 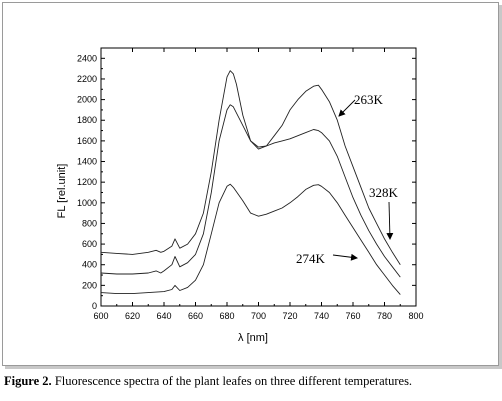 I want to click on x-axis-title: λ [nm], so click(x=253, y=338).